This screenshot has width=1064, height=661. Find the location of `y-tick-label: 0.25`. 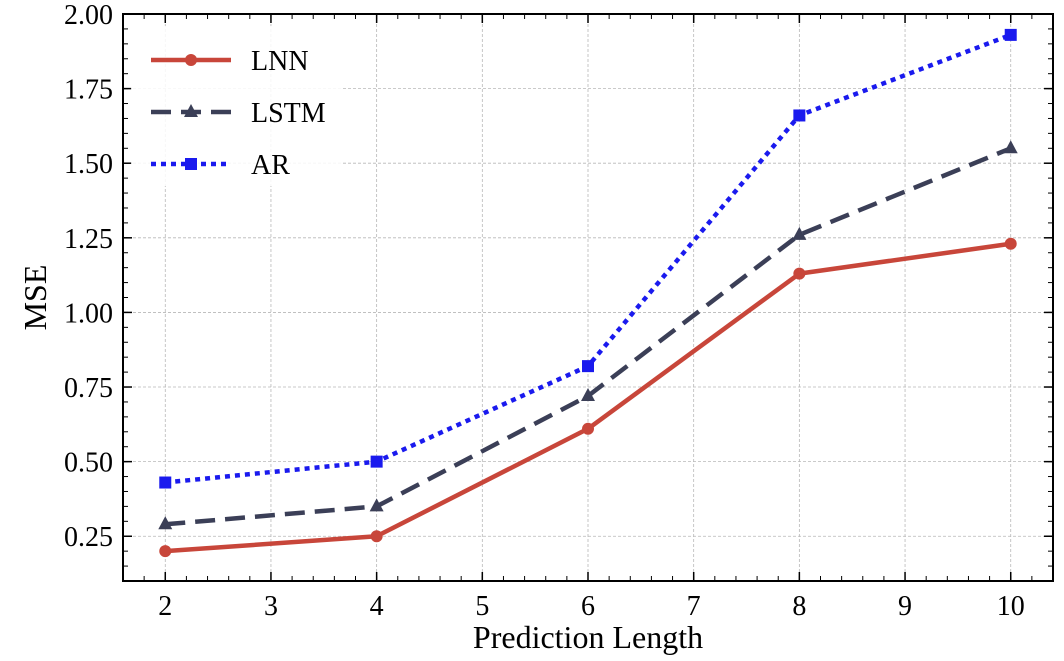

y-tick-label: 0.25 is located at coordinates (88, 537).